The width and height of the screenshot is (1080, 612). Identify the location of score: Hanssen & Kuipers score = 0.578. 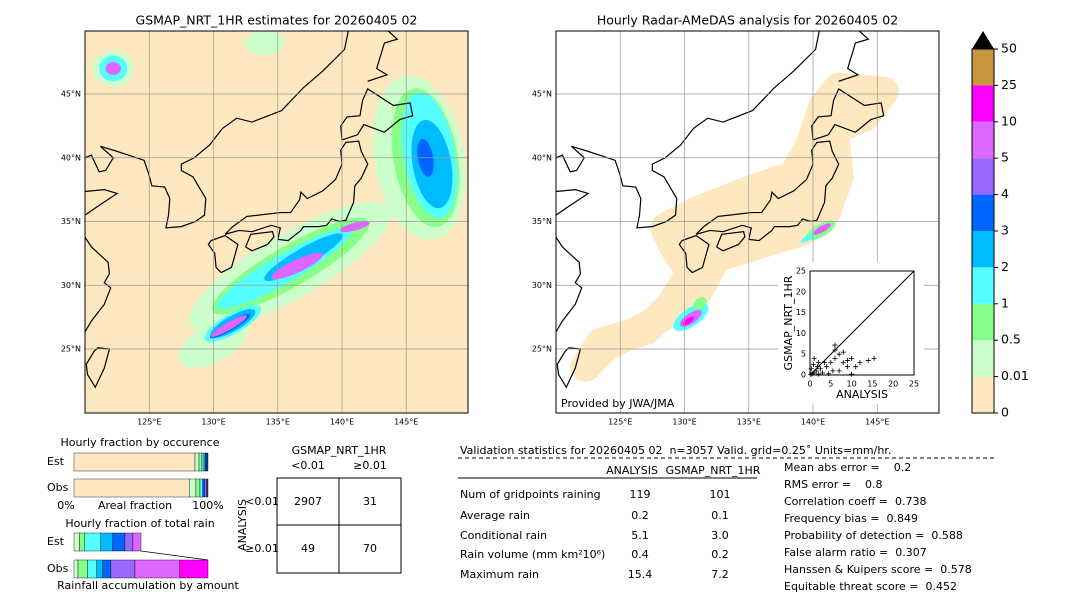
(878, 569).